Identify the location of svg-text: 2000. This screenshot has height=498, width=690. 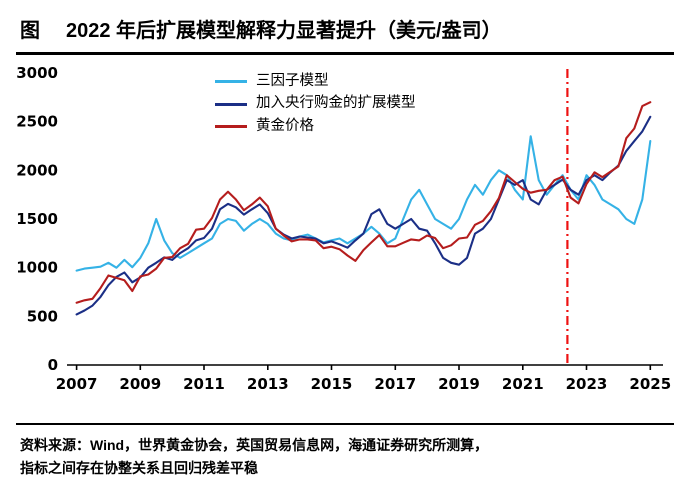
(37, 170).